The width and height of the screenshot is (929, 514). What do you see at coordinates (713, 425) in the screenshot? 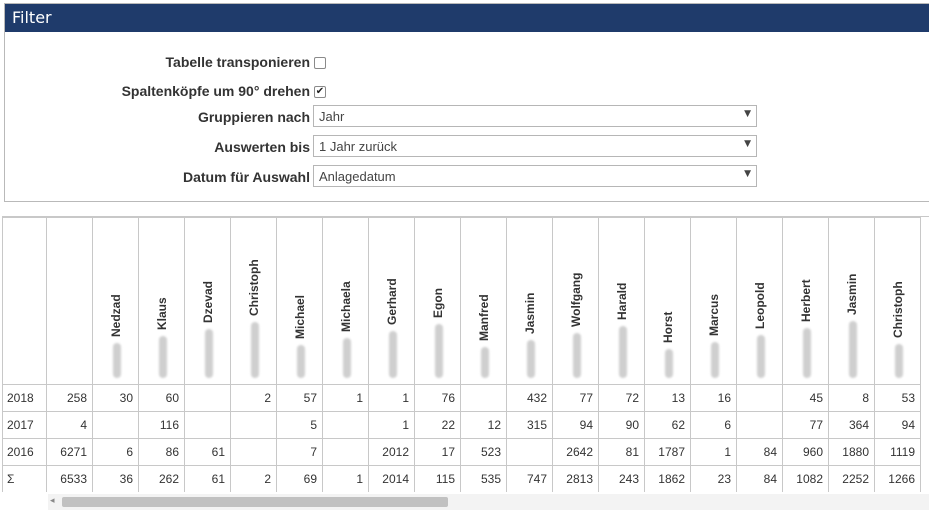
I see `table-cell: 6` at bounding box center [713, 425].